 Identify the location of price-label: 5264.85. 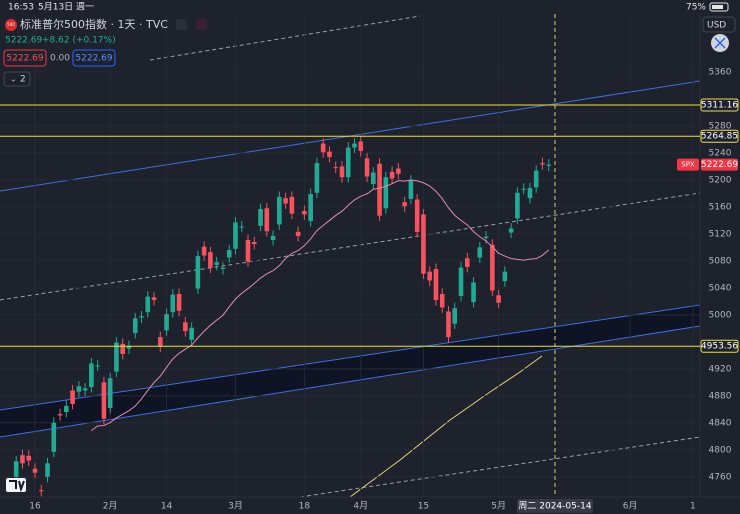
(719, 137).